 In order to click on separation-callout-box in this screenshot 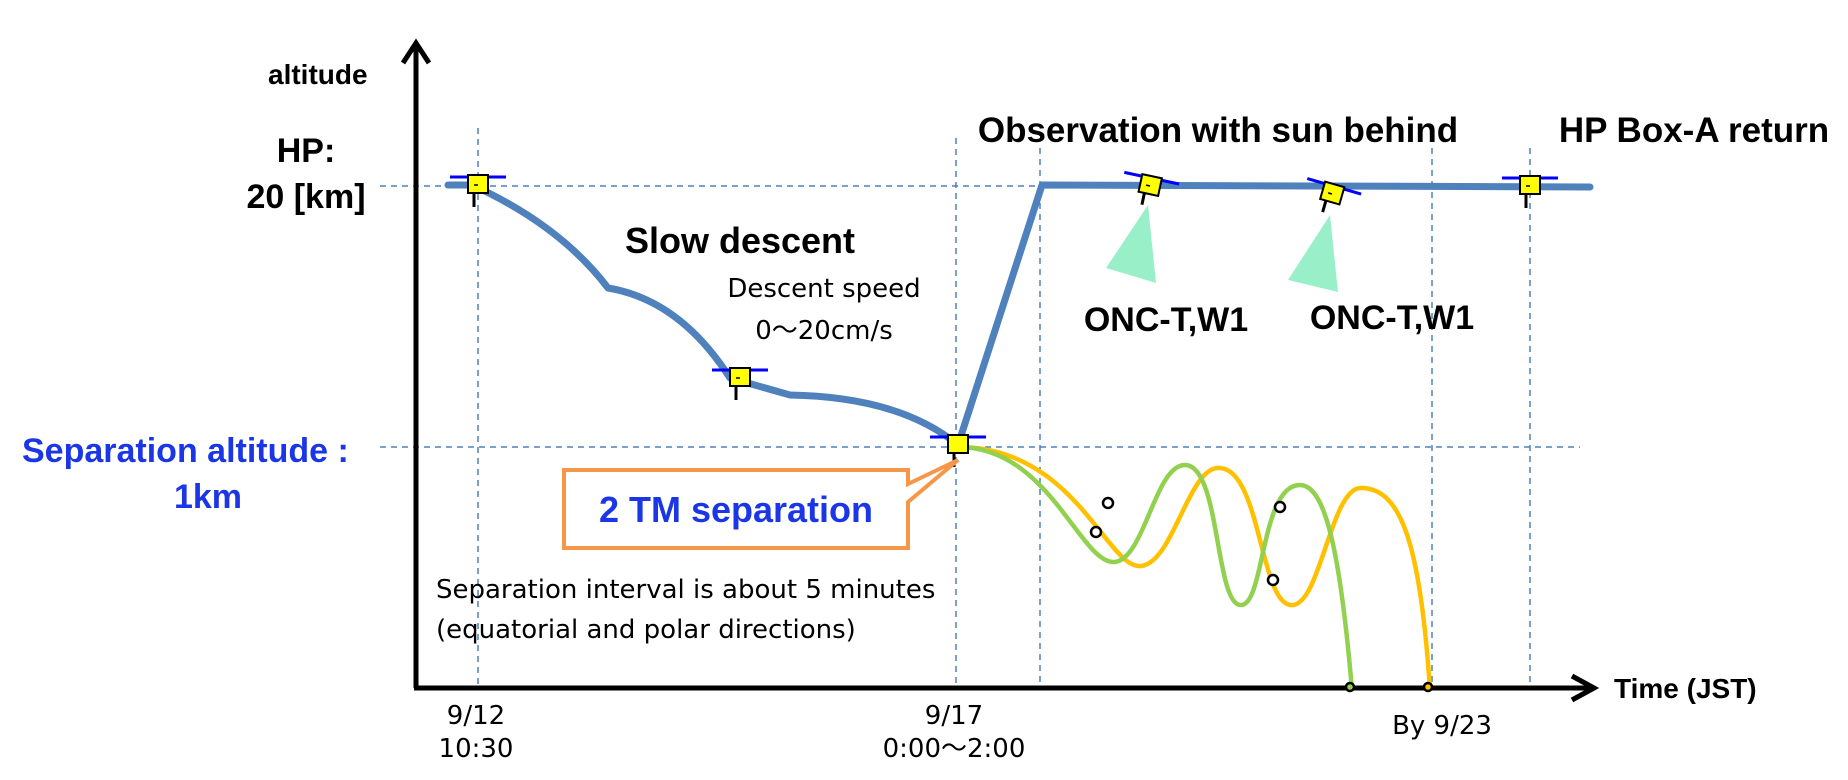, I will do `click(761, 504)`.